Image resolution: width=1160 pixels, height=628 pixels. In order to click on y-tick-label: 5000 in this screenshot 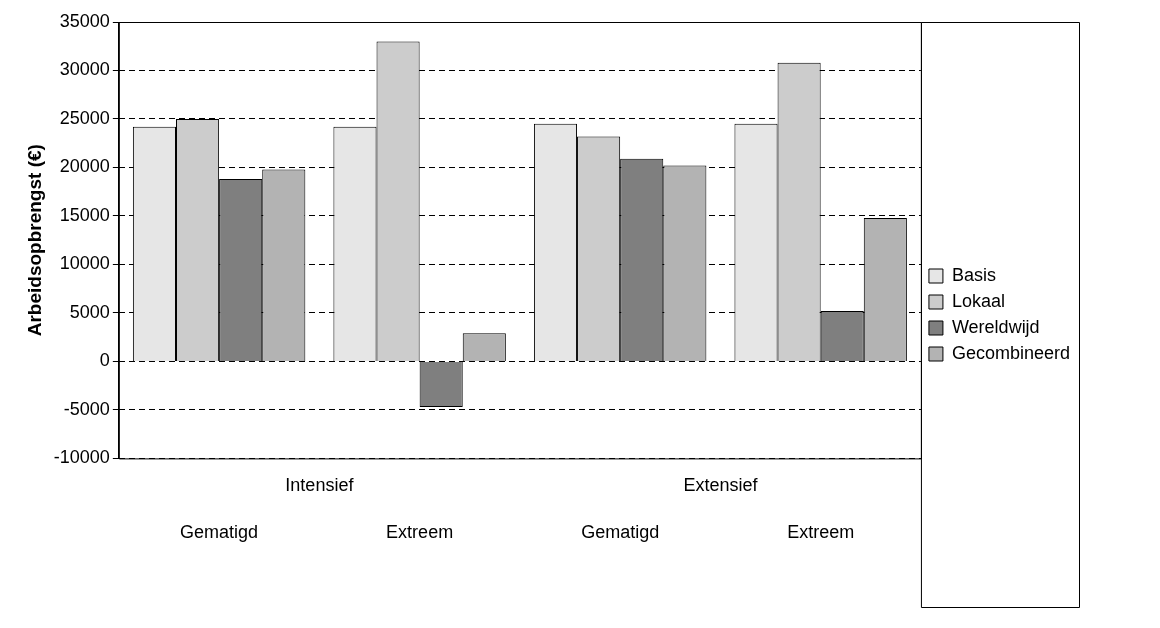, I will do `click(89, 311)`.